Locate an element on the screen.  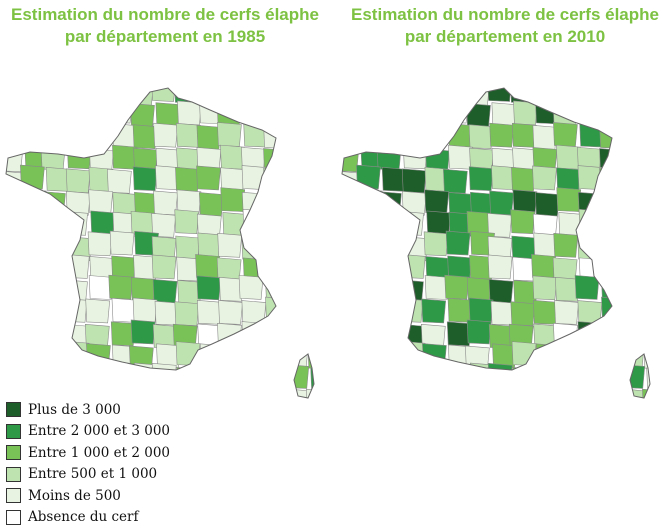
corsica-outline is located at coordinates (304, 376).